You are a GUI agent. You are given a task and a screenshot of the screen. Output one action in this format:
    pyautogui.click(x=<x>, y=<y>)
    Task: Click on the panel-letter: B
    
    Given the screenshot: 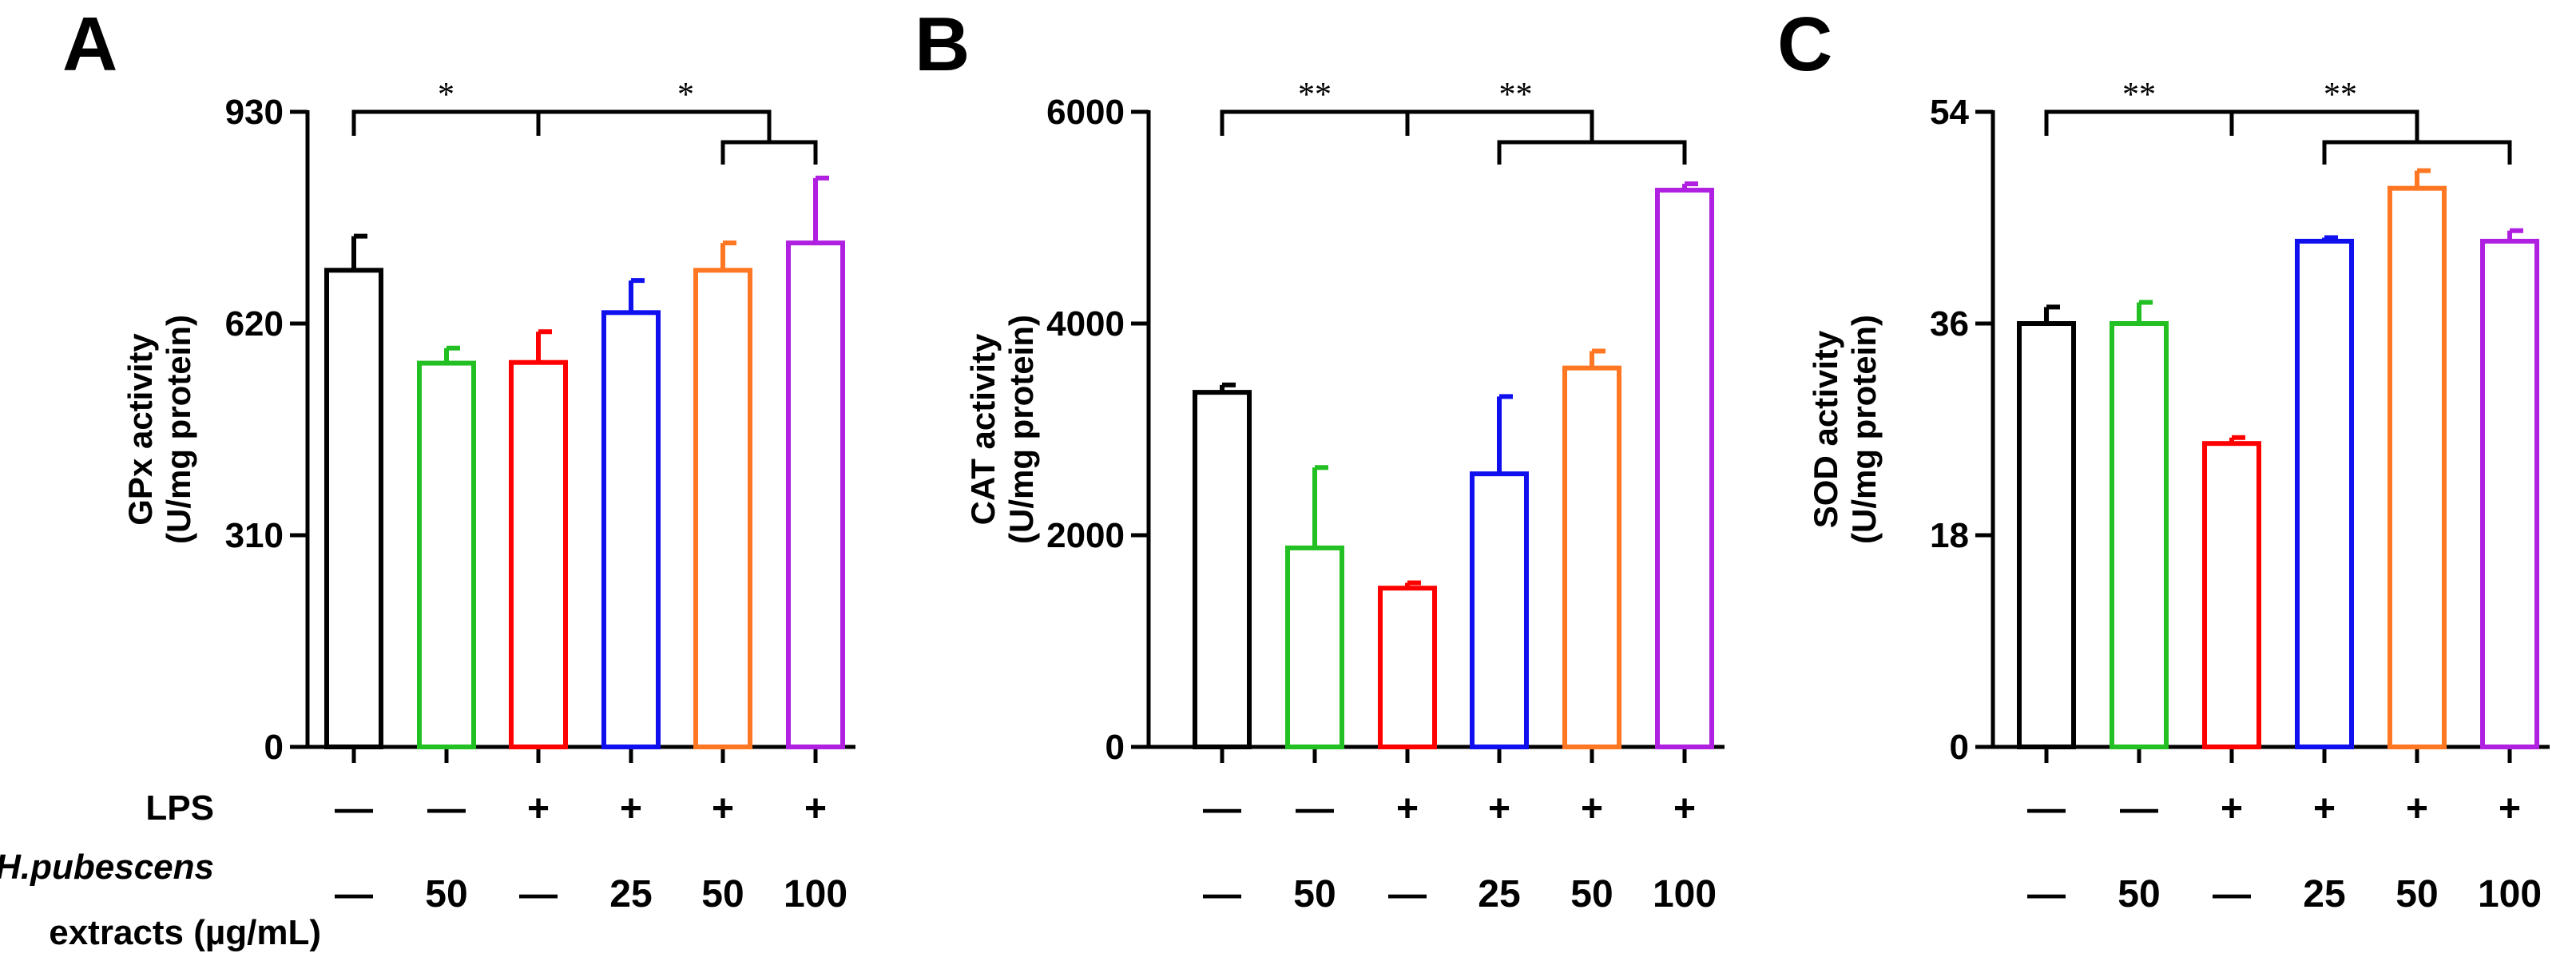 What is the action you would take?
    pyautogui.click(x=942, y=44)
    